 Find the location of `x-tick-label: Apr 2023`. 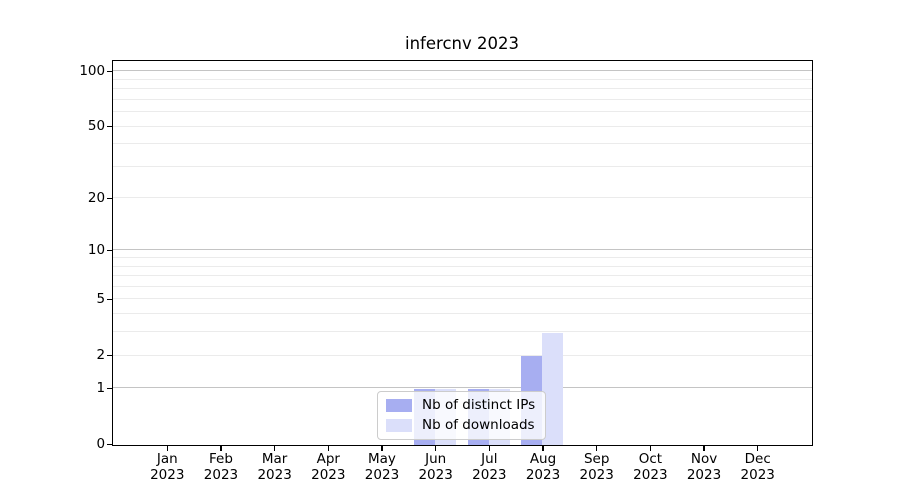

x-tick-label: Apr 2023 is located at coordinates (328, 467).